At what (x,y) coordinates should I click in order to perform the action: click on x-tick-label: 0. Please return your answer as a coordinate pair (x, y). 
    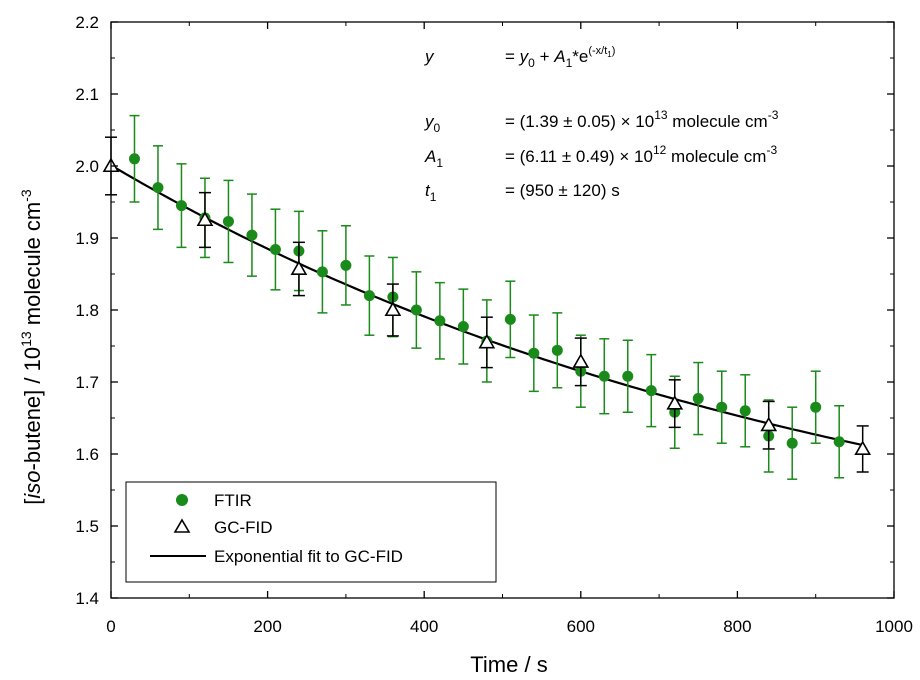
    Looking at the image, I should click on (110, 626).